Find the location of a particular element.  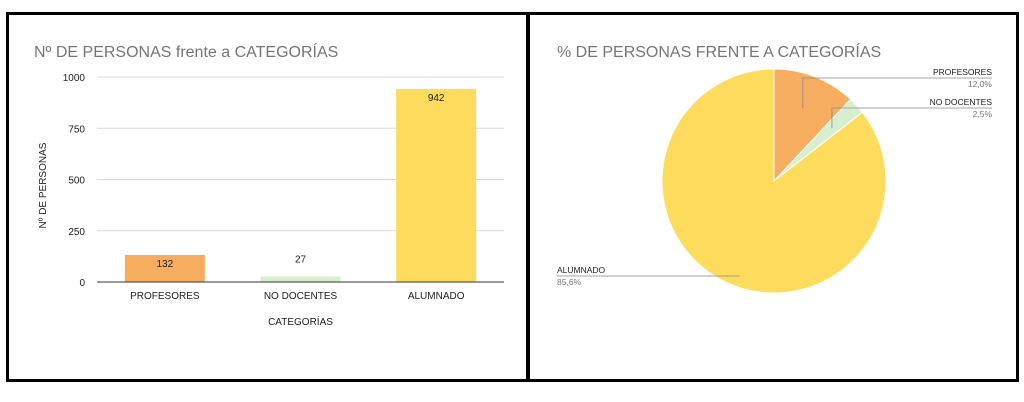

x-tick-label: PROFESORES is located at coordinates (165, 296).